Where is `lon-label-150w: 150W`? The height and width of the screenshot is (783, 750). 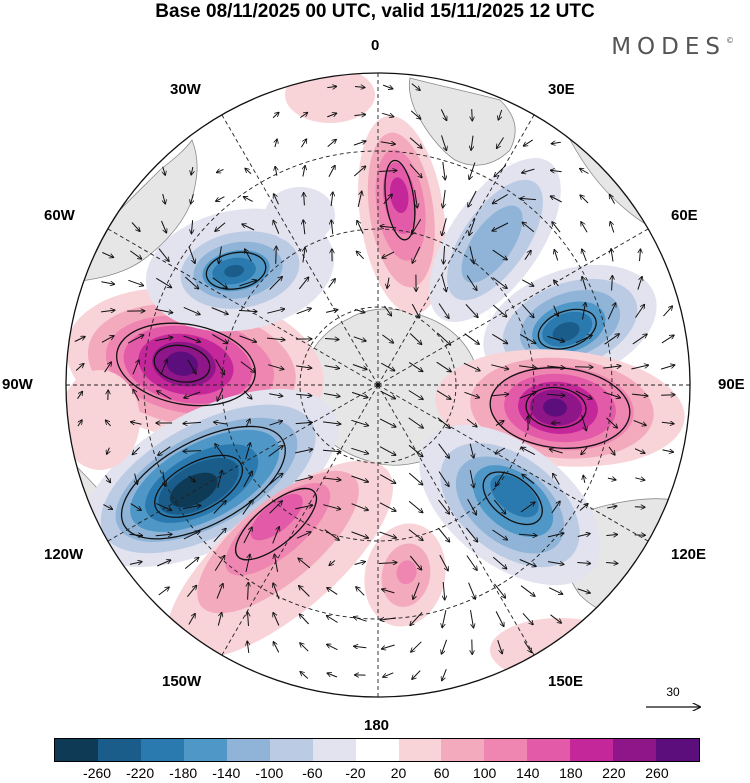 lon-label-150w: 150W is located at coordinates (182, 681).